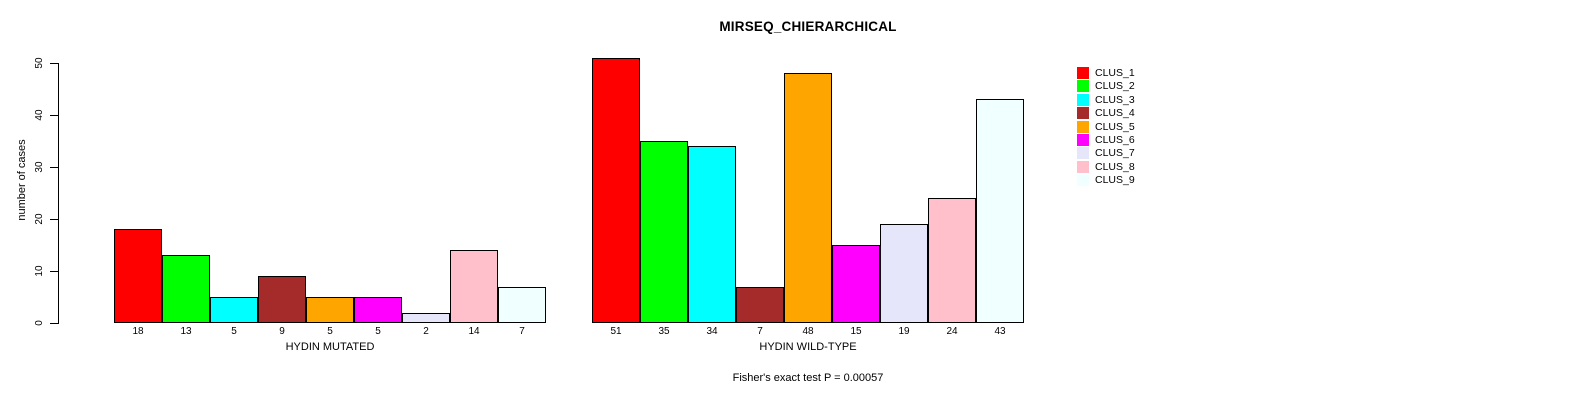  I want to click on bar-CLUS_3-hydin-wild-type, so click(712, 234).